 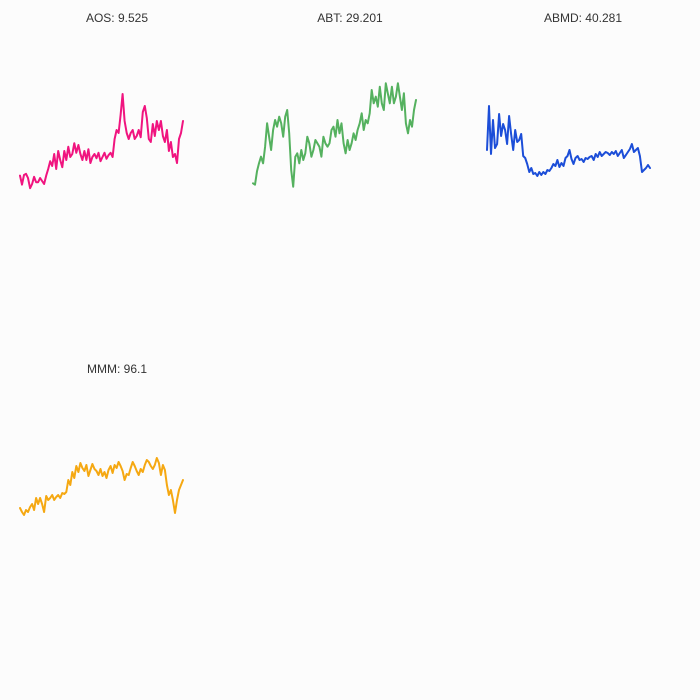 What do you see at coordinates (101, 141) in the screenshot?
I see `series-line-aos` at bounding box center [101, 141].